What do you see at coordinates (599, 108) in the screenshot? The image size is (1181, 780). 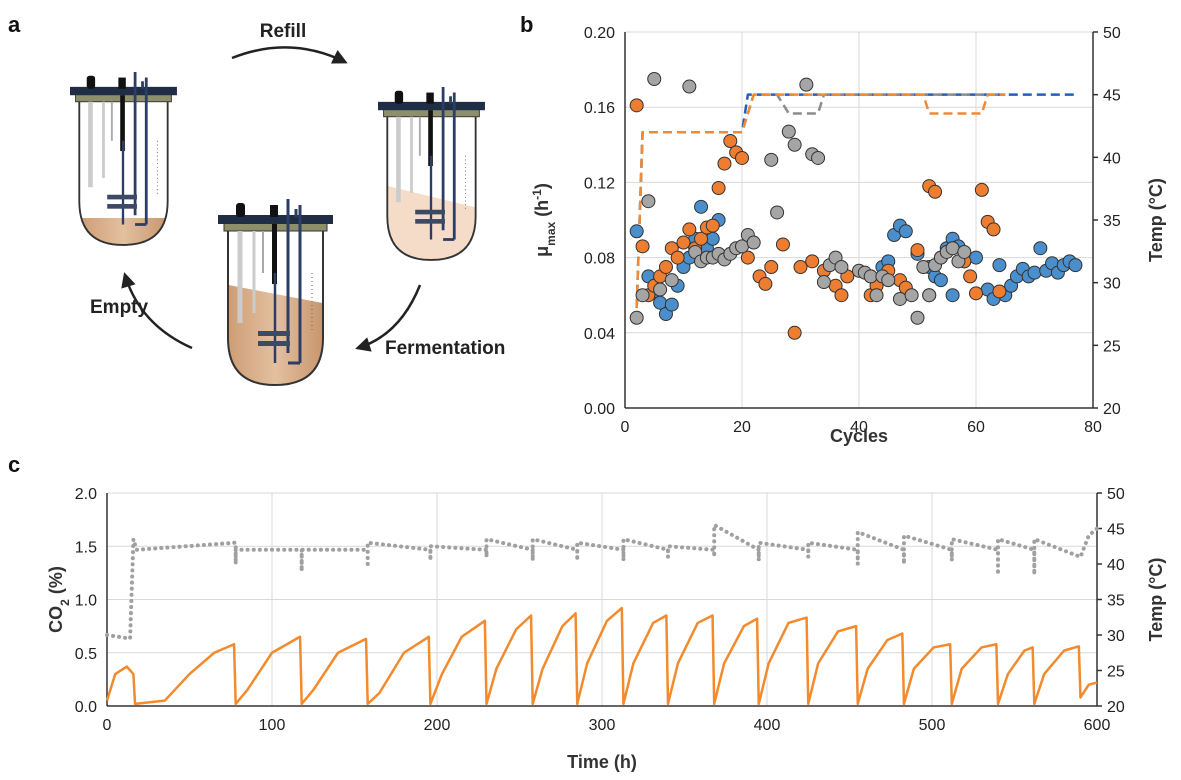 I see `y-tick-label: 0.16` at bounding box center [599, 108].